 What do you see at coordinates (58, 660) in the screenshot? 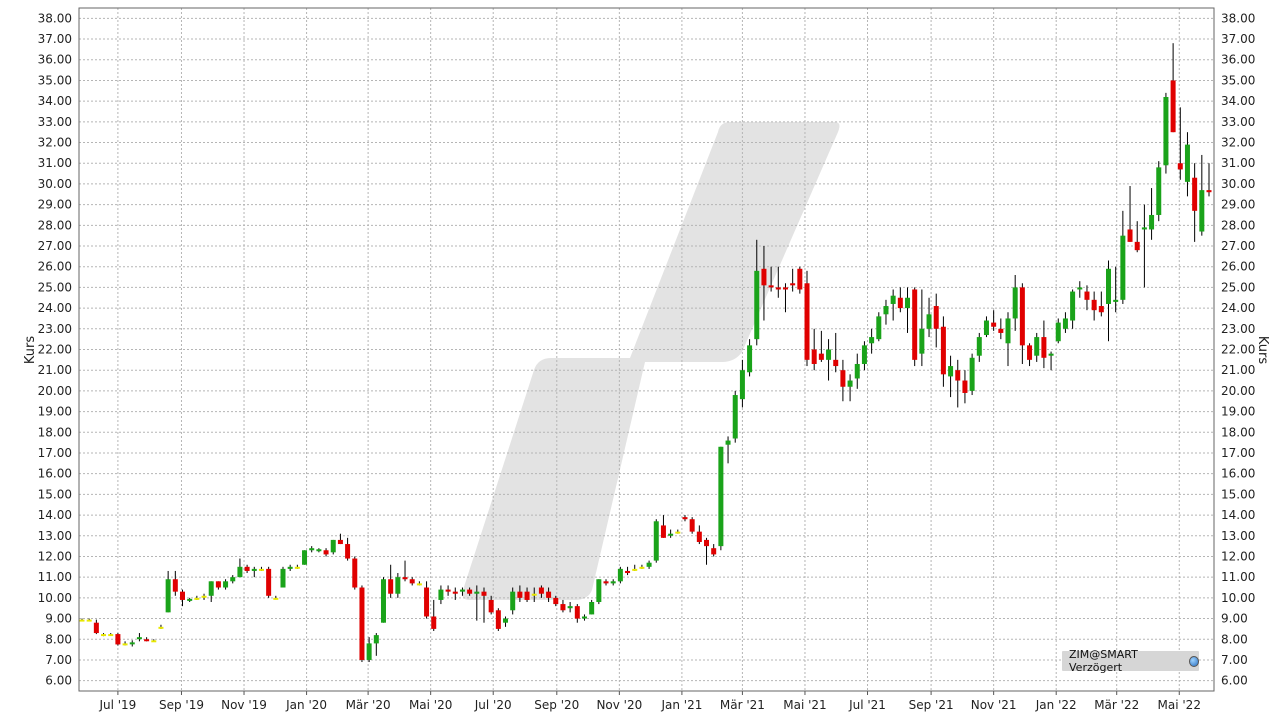
I see `y-tick-label-left: 7.00` at bounding box center [58, 660].